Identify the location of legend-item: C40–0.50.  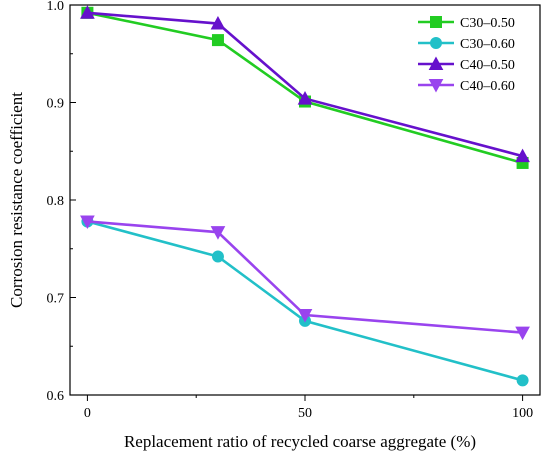
(466, 64).